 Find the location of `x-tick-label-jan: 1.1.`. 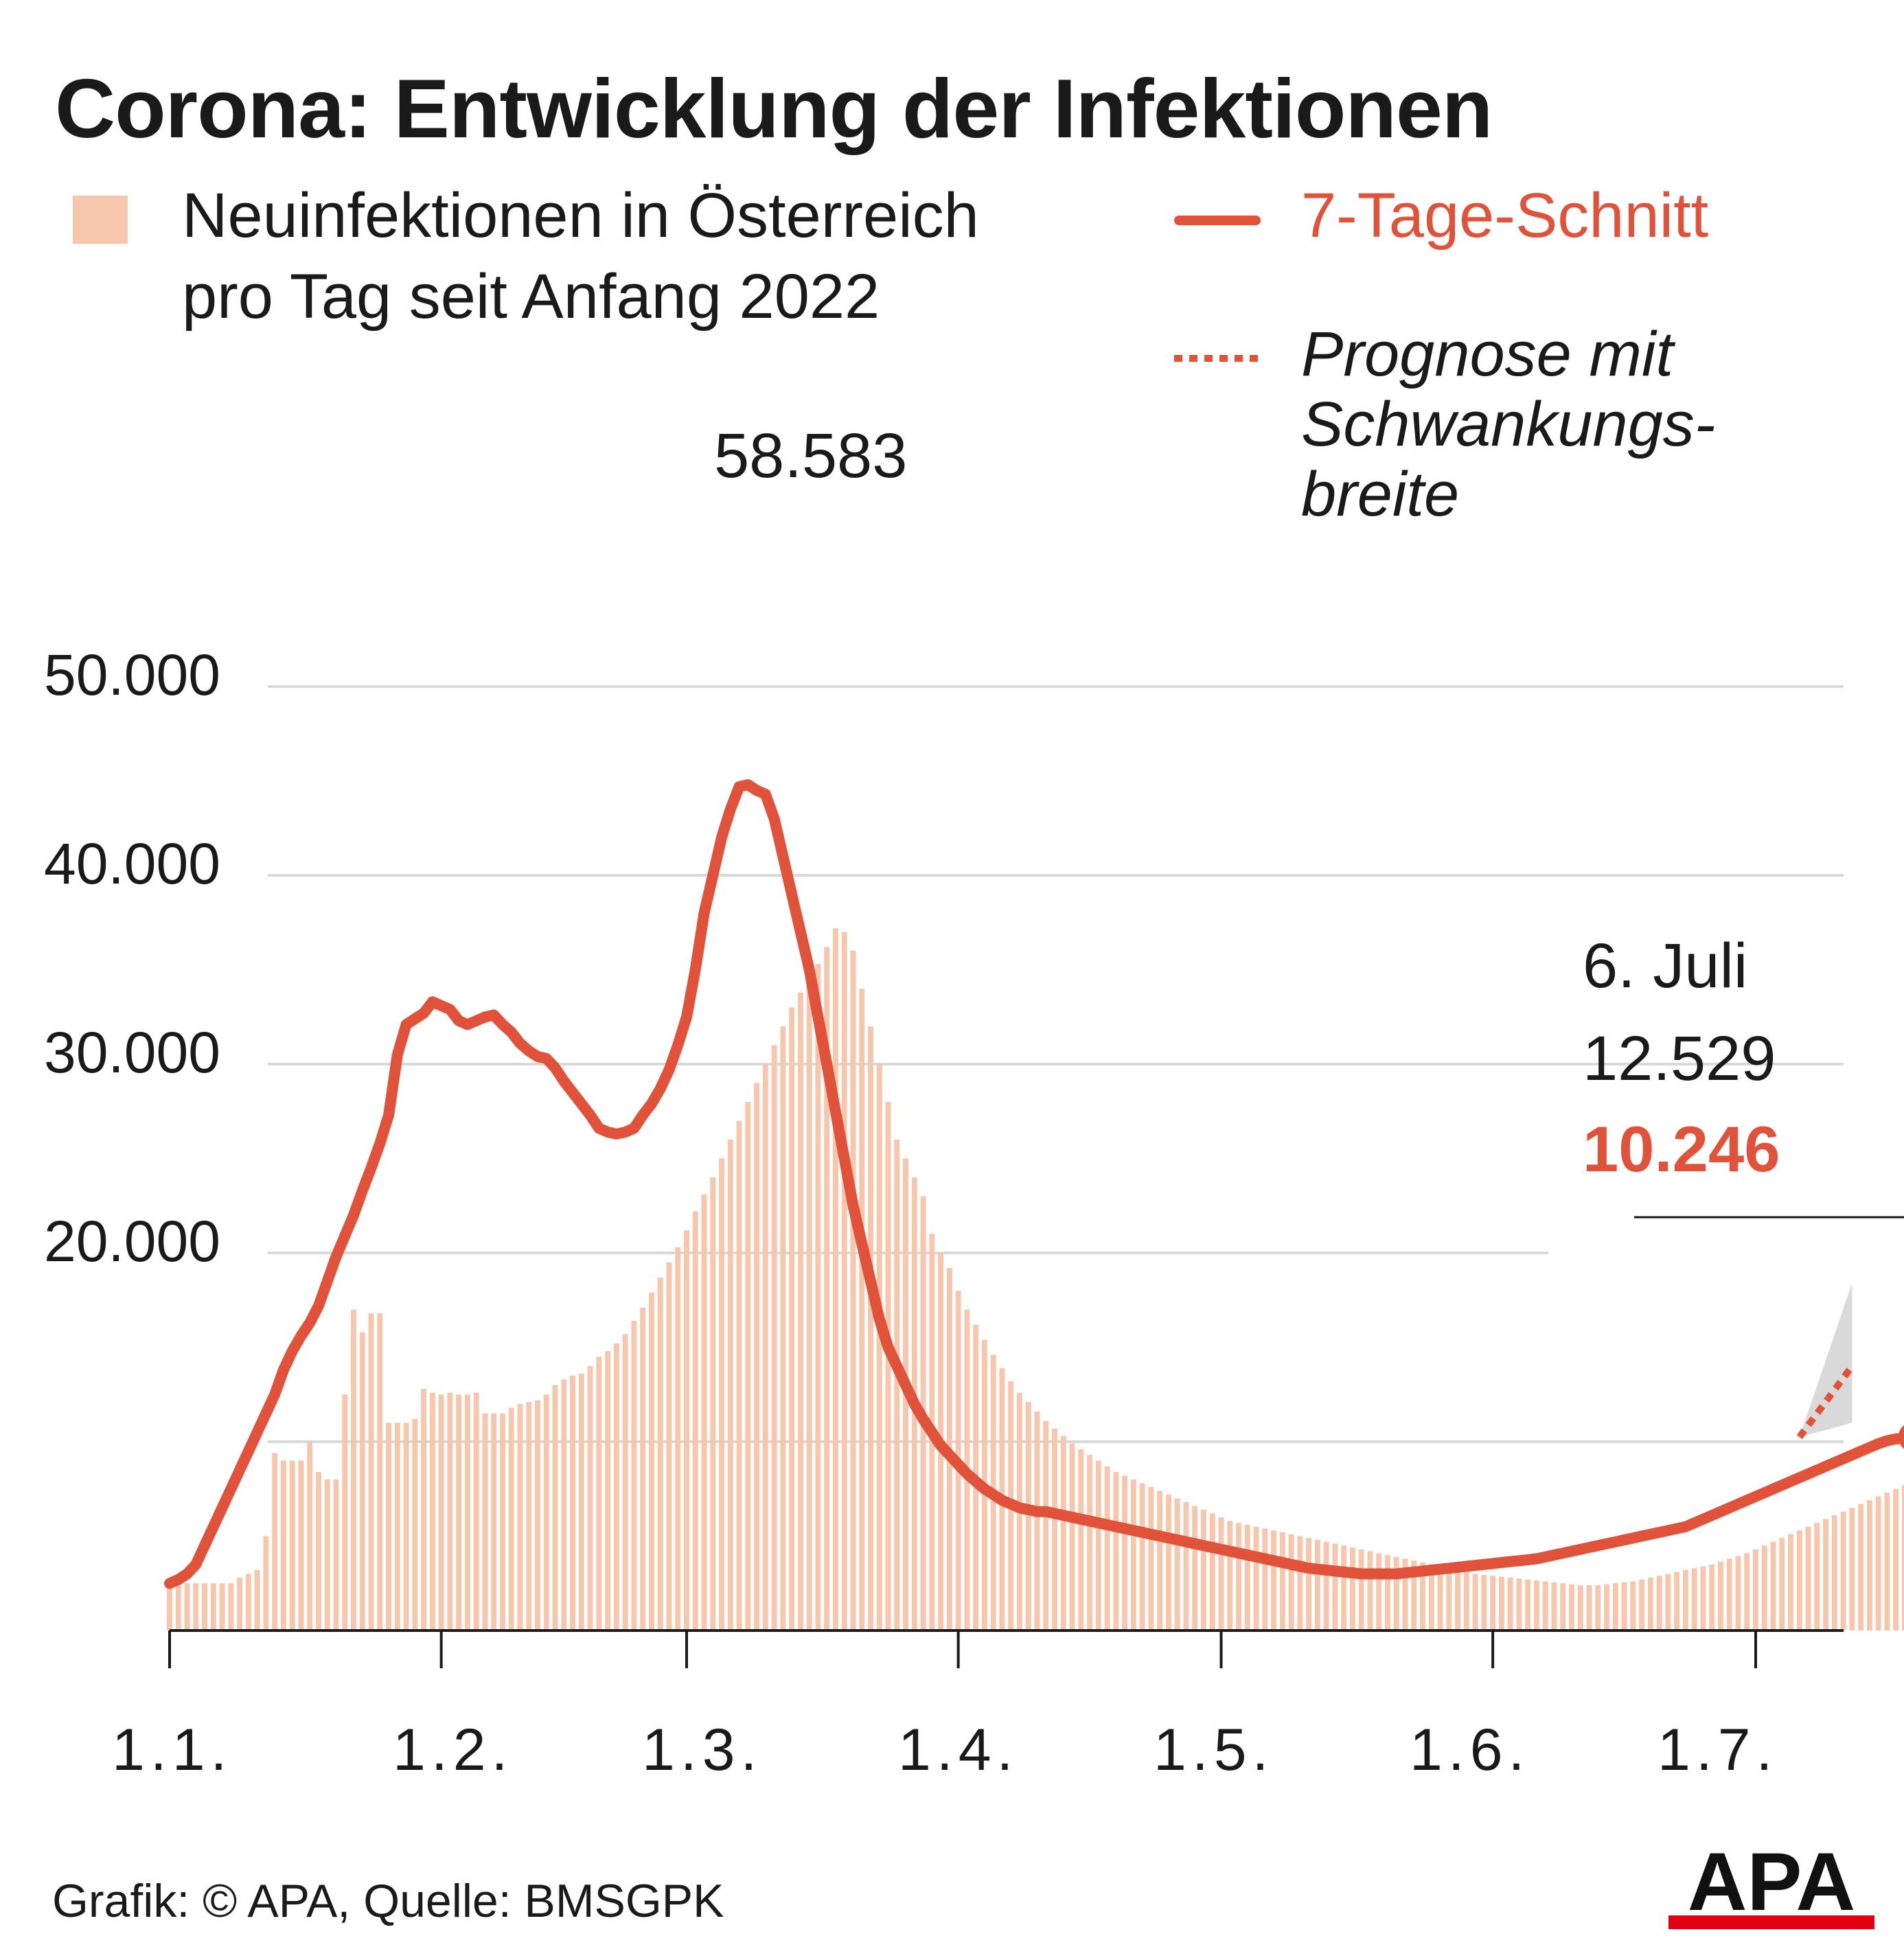

x-tick-label-jan: 1.1. is located at coordinates (172, 1750).